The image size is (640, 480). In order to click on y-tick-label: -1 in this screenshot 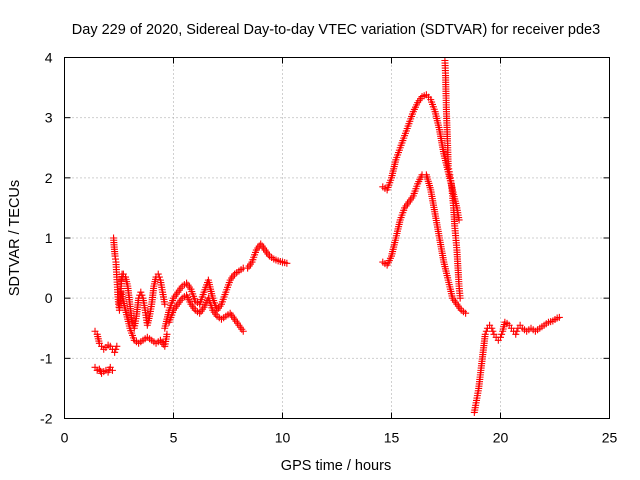, I will do `click(46, 358)`.